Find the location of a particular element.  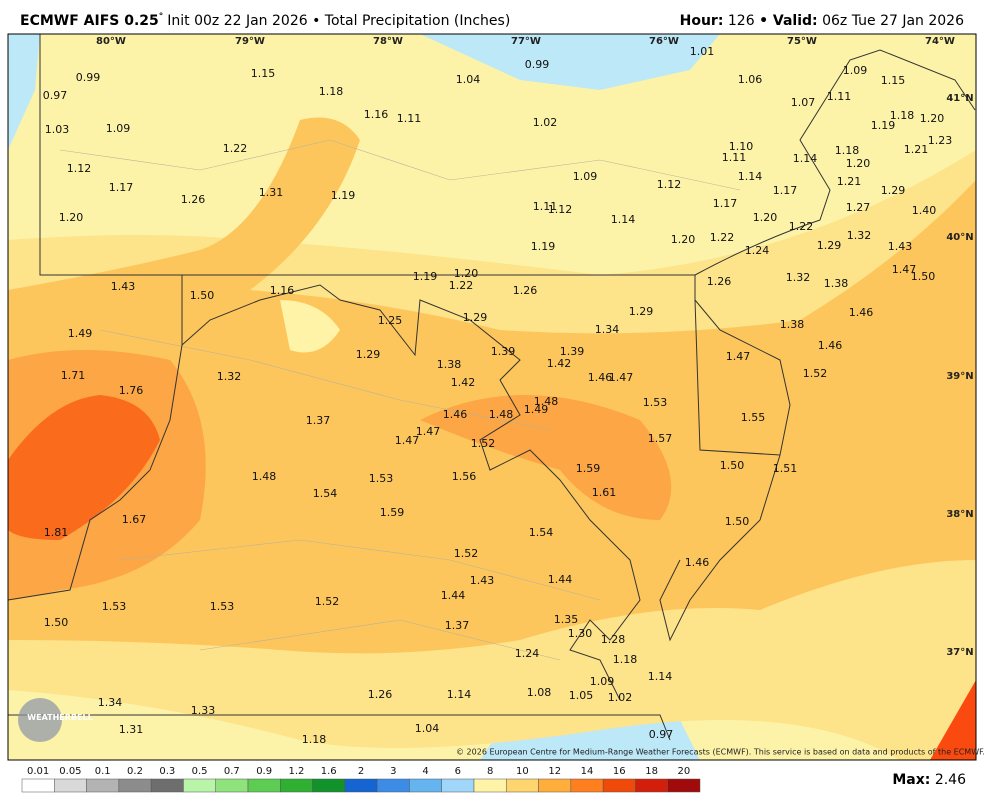

station-value: 1.59 is located at coordinates (588, 468).